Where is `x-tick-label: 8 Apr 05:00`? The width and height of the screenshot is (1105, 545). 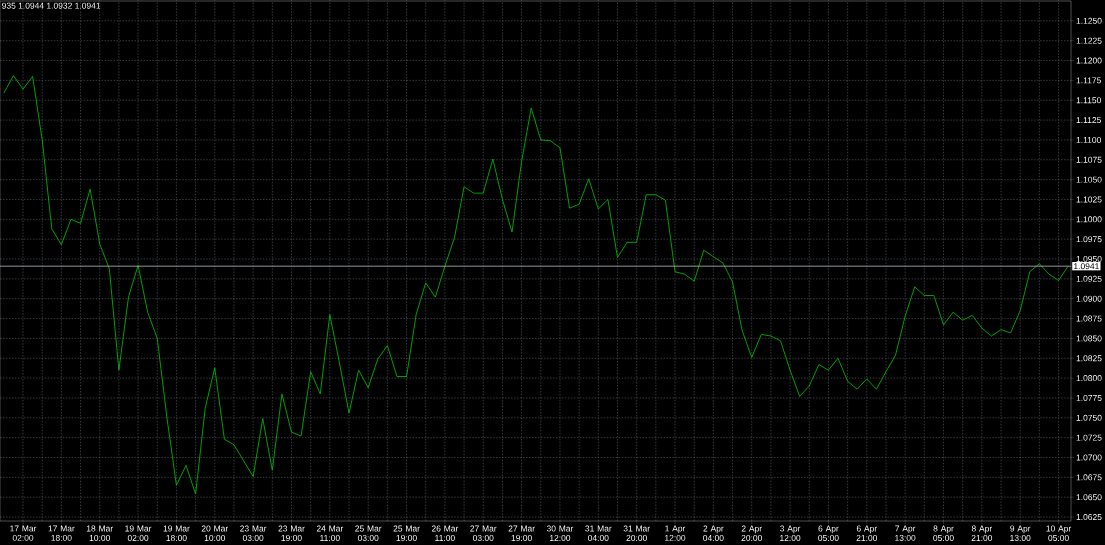
x-tick-label: 8 Apr 05:00 is located at coordinates (943, 533).